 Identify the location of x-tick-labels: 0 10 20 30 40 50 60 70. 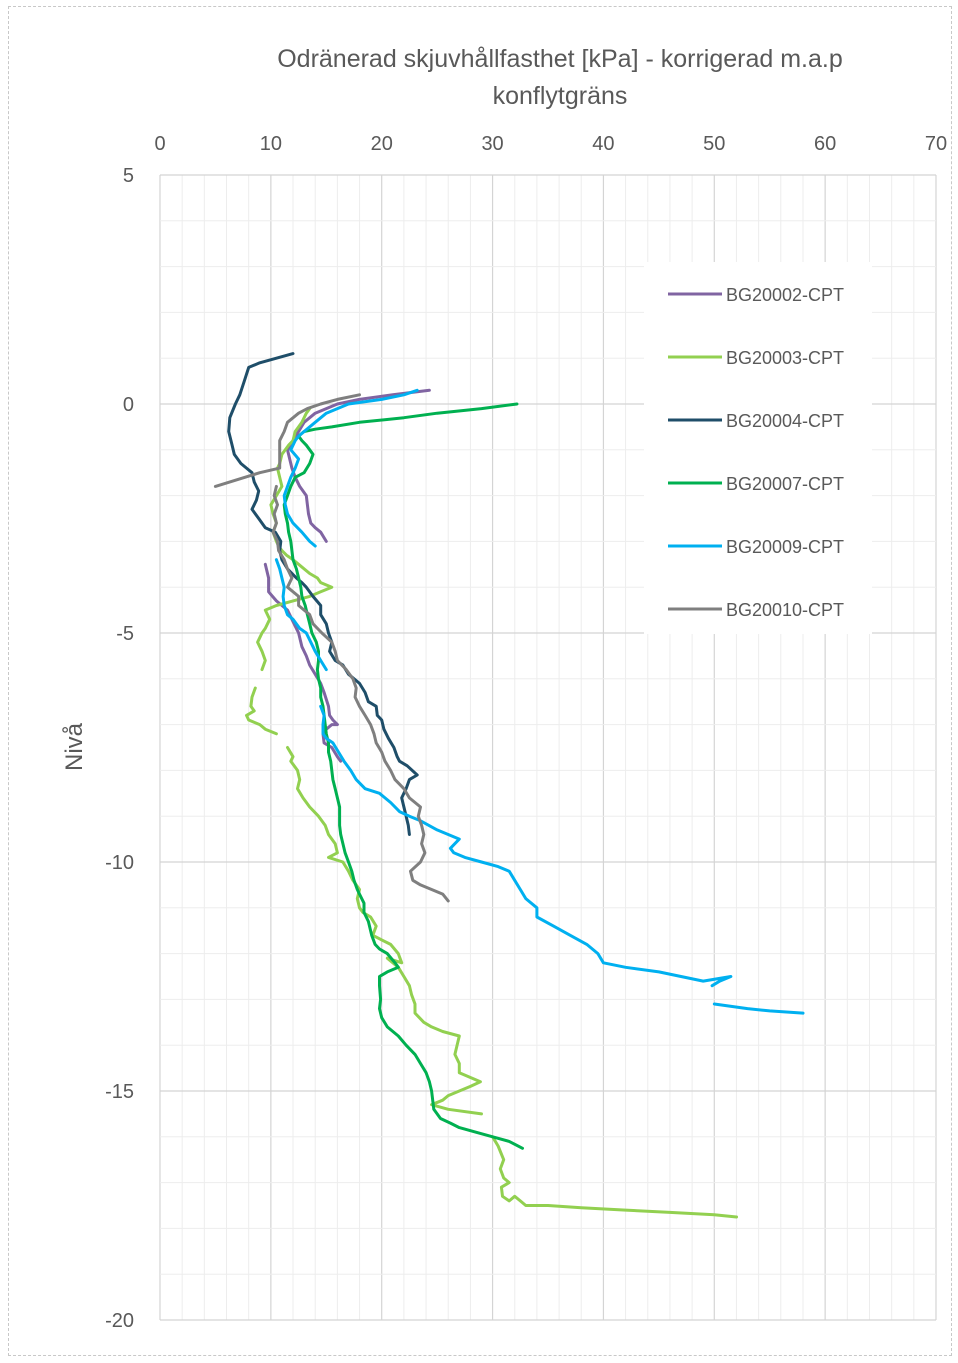
(550, 144).